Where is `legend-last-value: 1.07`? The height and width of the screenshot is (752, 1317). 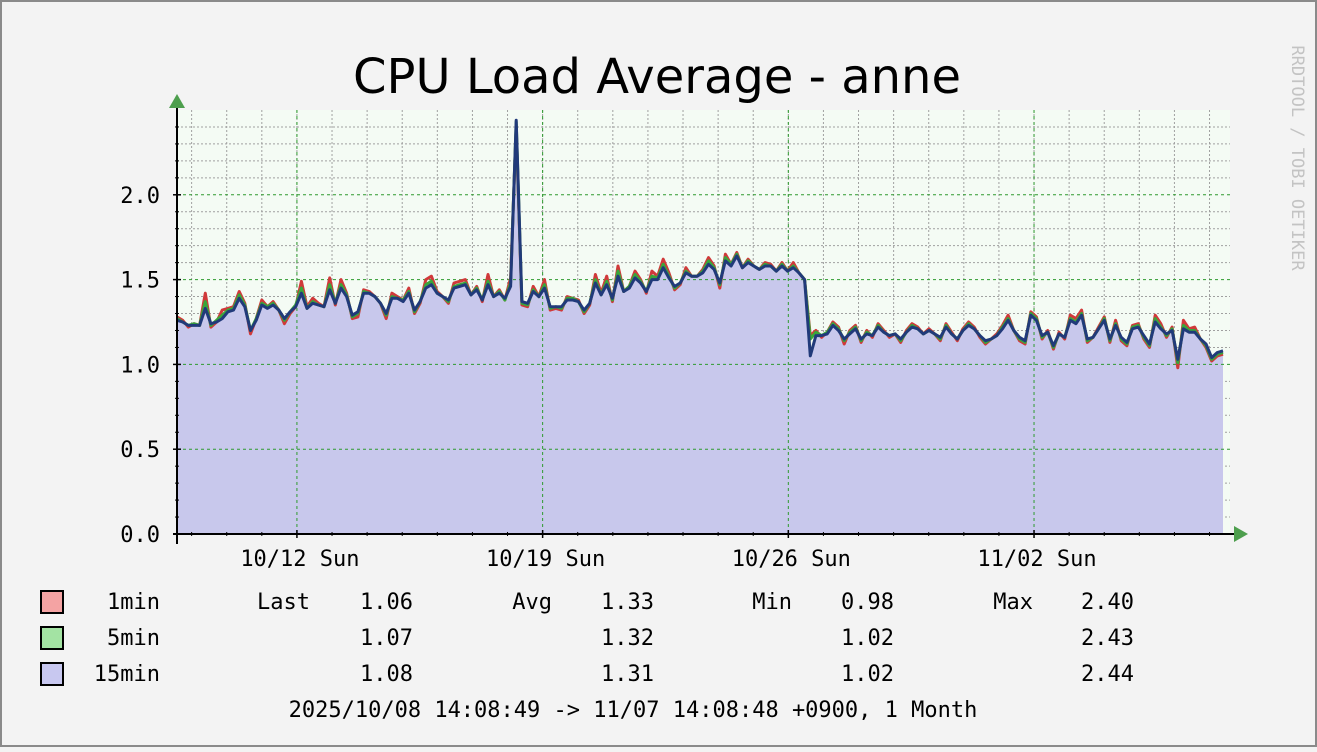
legend-last-value: 1.07 is located at coordinates (386, 638).